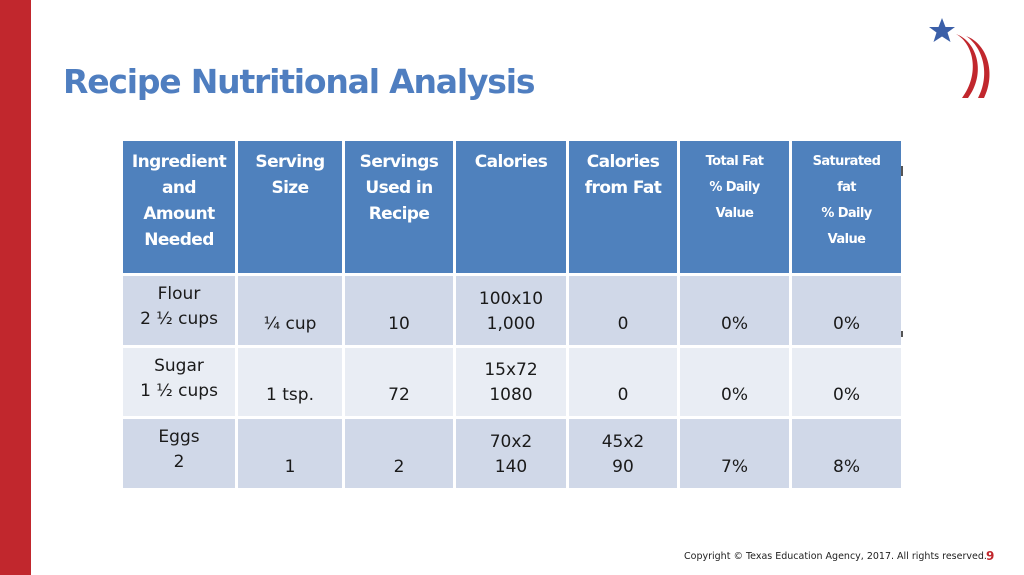 The image size is (1024, 575). I want to click on serving-size-cell: 1 tsp., so click(290, 382).